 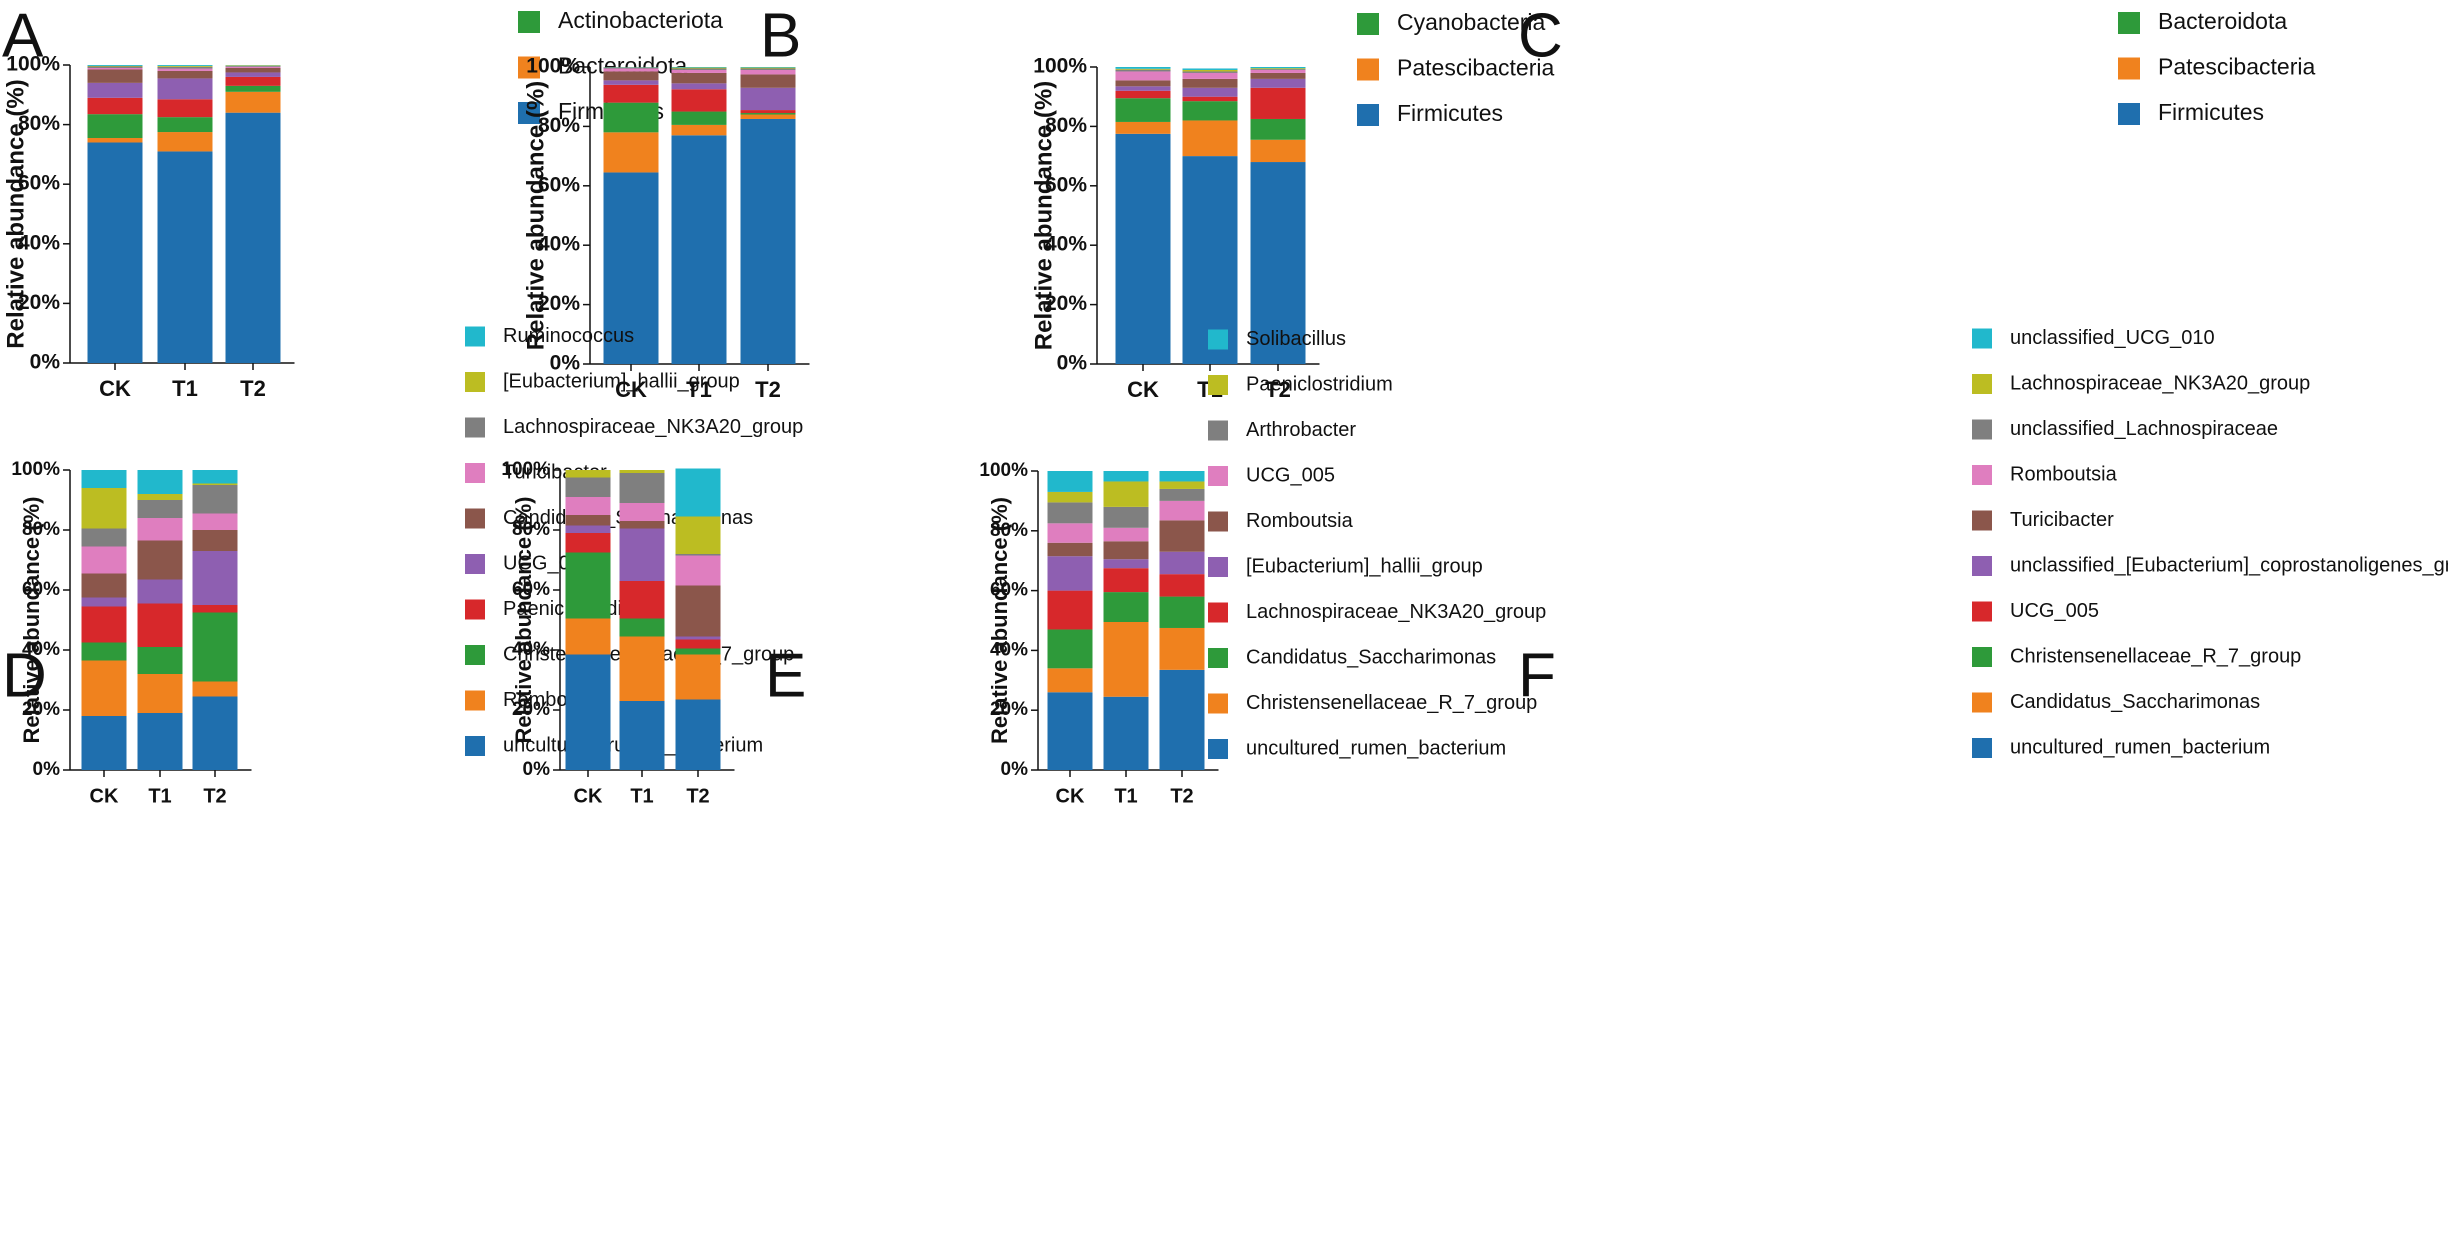 What do you see at coordinates (2121, 747) in the screenshot?
I see `legend-item: uncultured_rumen_bacterium` at bounding box center [2121, 747].